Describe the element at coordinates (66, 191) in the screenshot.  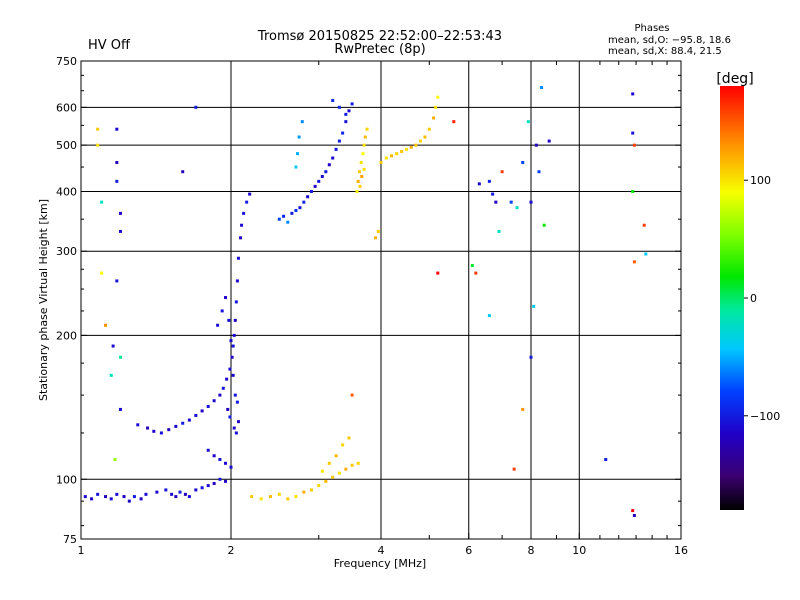
I see `y-tick-label: 400` at that location.